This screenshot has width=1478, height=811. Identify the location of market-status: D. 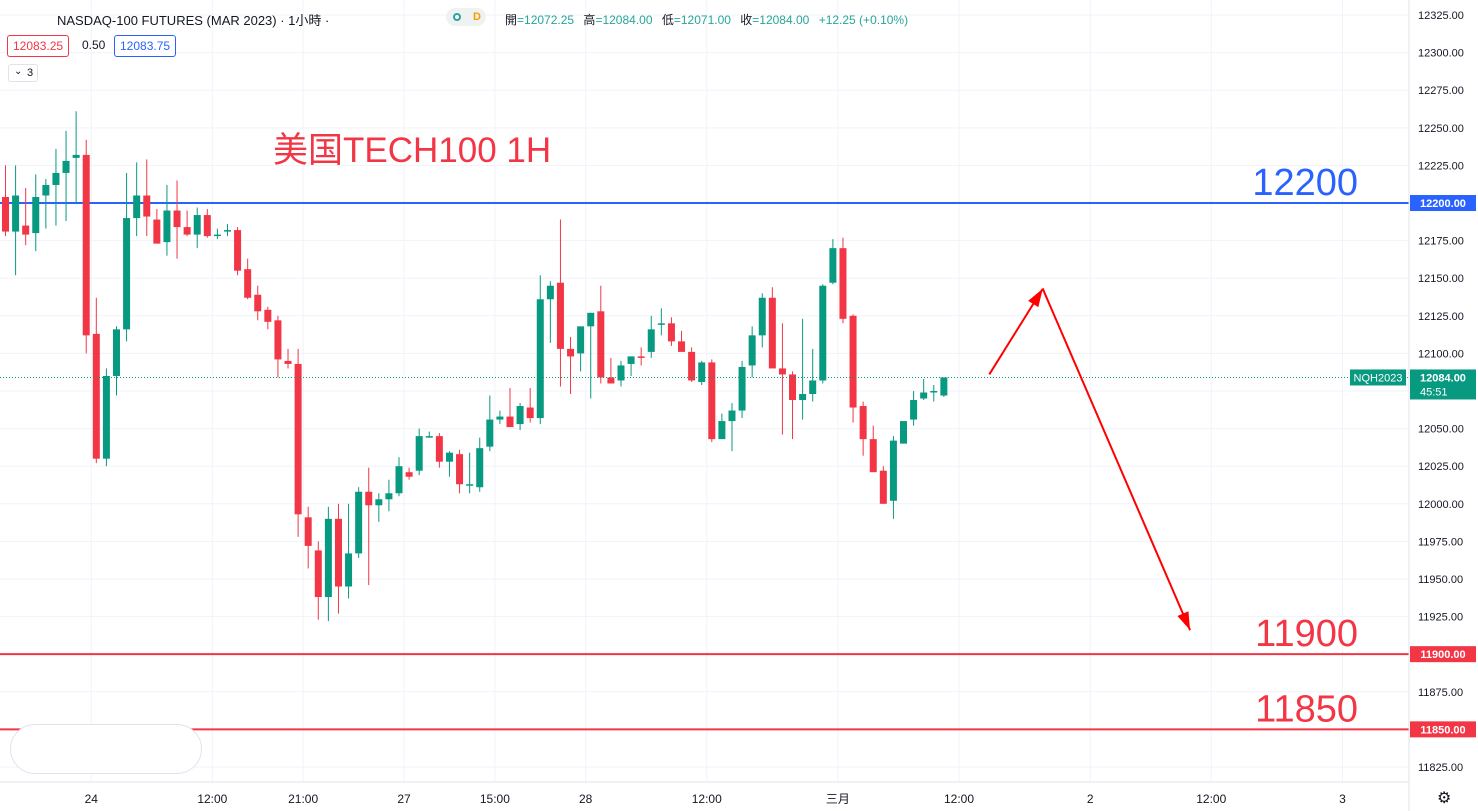
(466, 17).